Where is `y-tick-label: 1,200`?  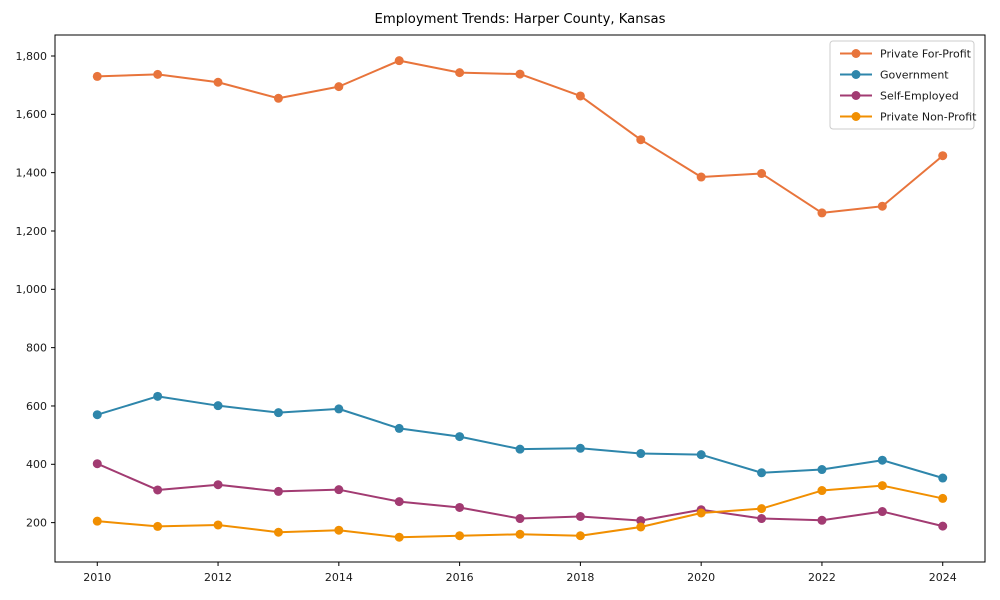
y-tick-label: 1,200 is located at coordinates (32, 231).